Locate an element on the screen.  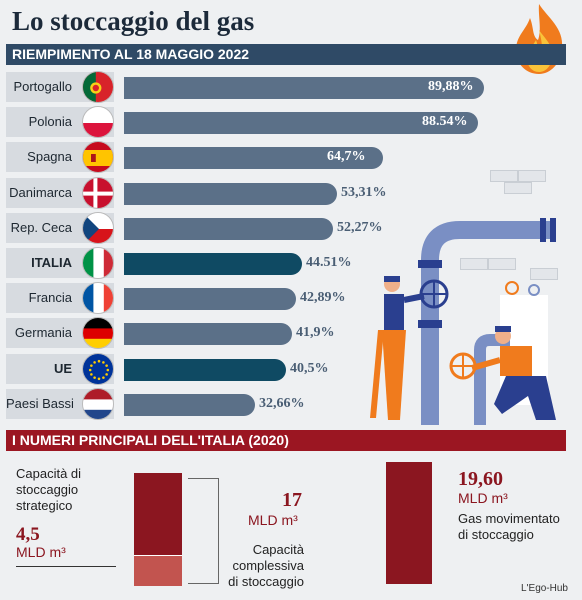
category-label: UE is located at coordinates (62, 368).